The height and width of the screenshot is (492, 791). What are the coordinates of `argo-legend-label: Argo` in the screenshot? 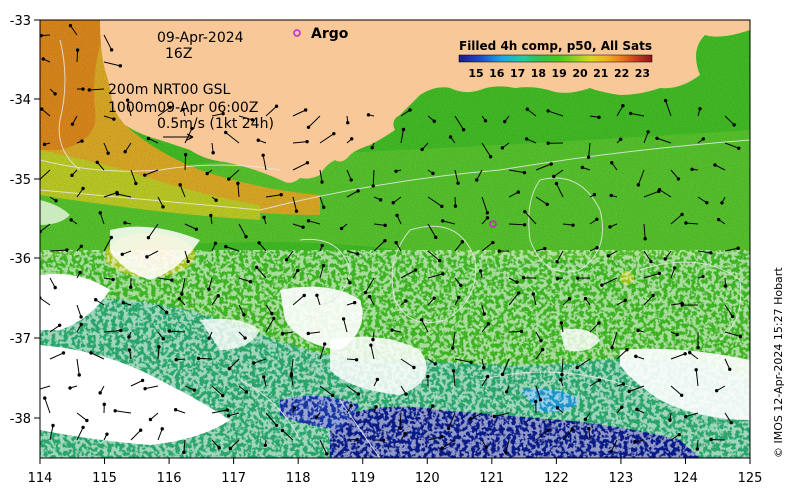 It's located at (330, 34).